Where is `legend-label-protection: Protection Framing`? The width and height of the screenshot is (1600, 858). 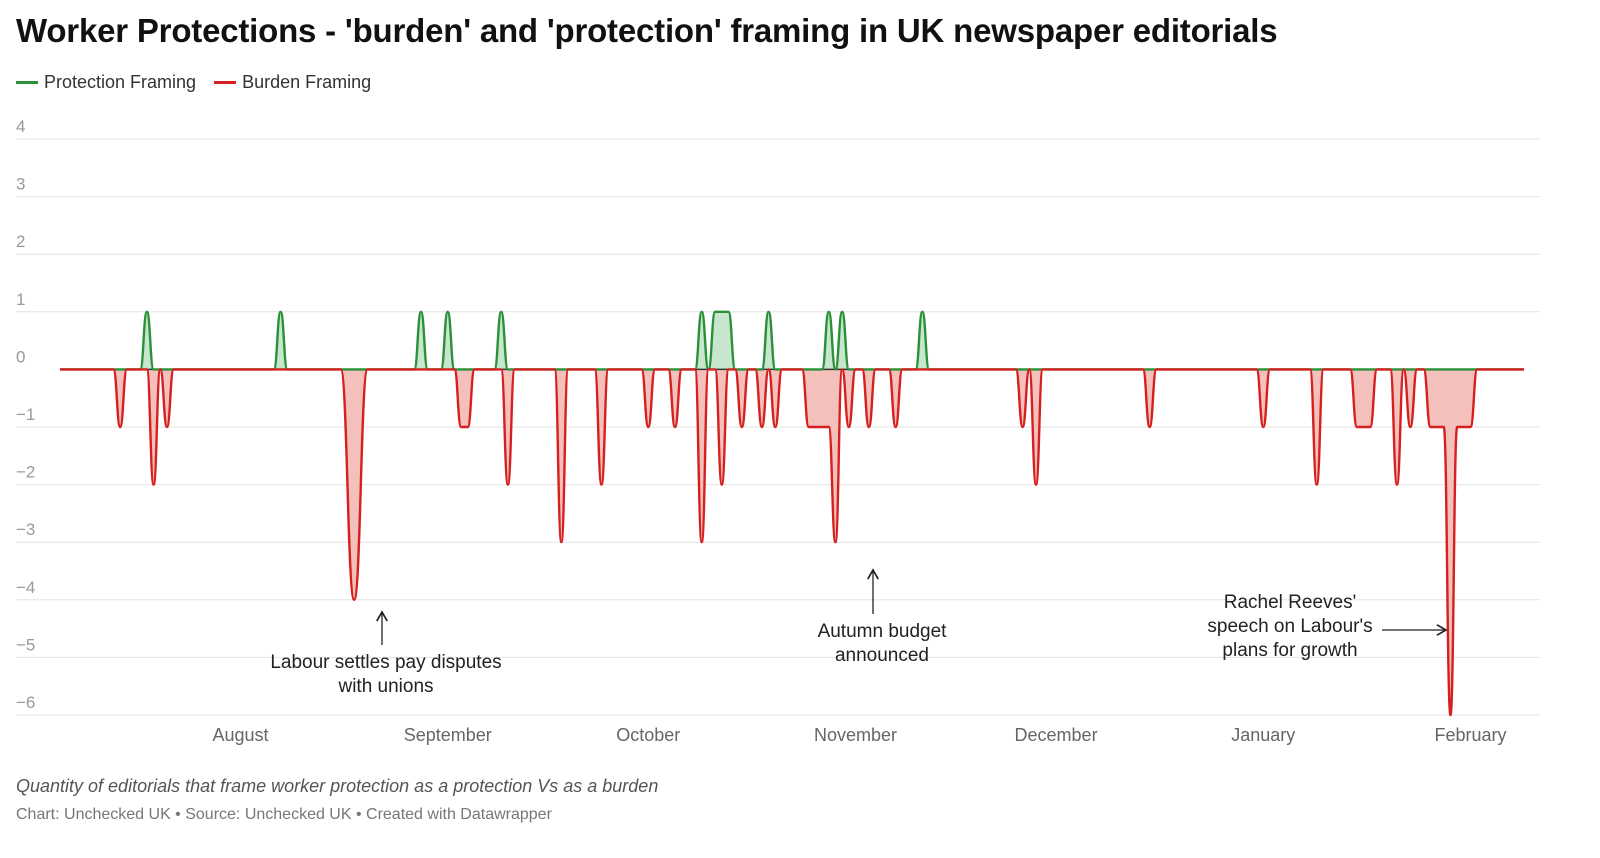
legend-label-protection: Protection Framing is located at coordinates (120, 82).